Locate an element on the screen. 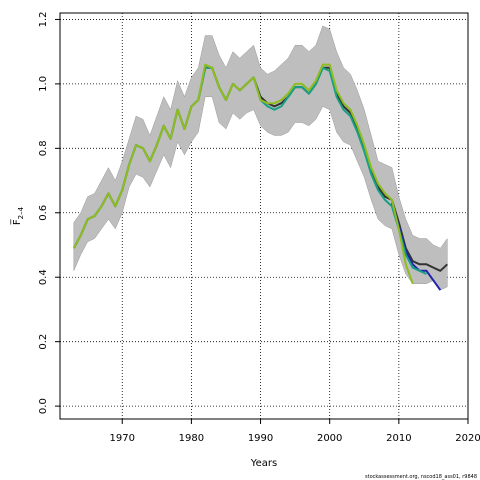  y-tick-label-4: 0.8 is located at coordinates (43, 148).